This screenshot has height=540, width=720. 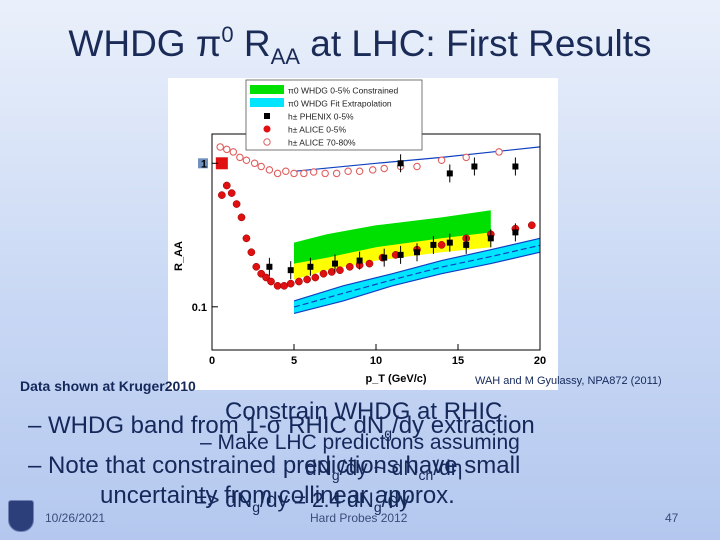 What do you see at coordinates (540, 361) in the screenshot?
I see `x-tick-label: 20` at bounding box center [540, 361].